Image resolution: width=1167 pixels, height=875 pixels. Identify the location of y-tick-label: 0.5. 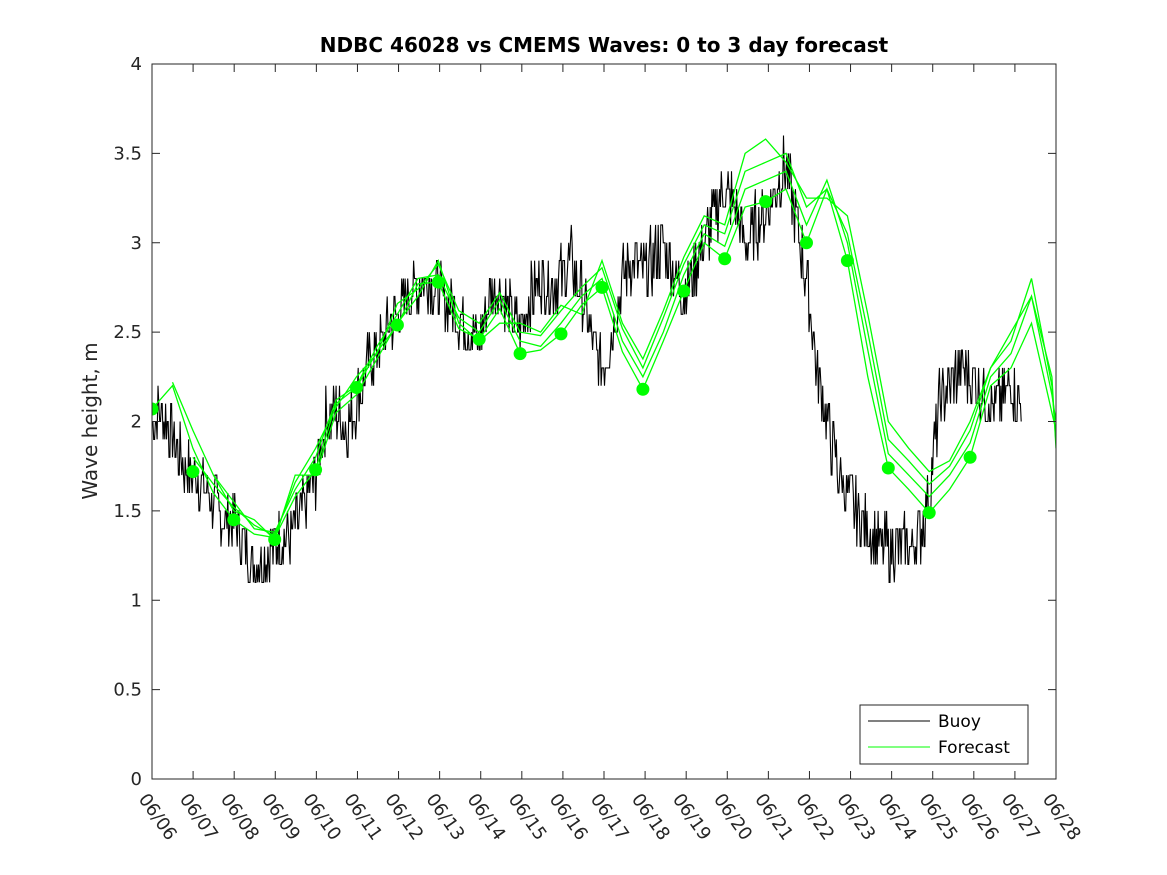
(127, 690).